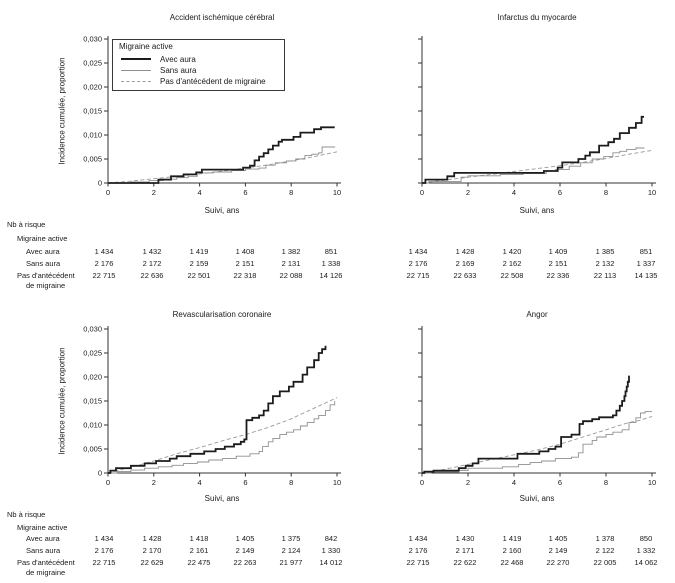  What do you see at coordinates (646, 538) in the screenshot?
I see `risk-value: 850` at bounding box center [646, 538].